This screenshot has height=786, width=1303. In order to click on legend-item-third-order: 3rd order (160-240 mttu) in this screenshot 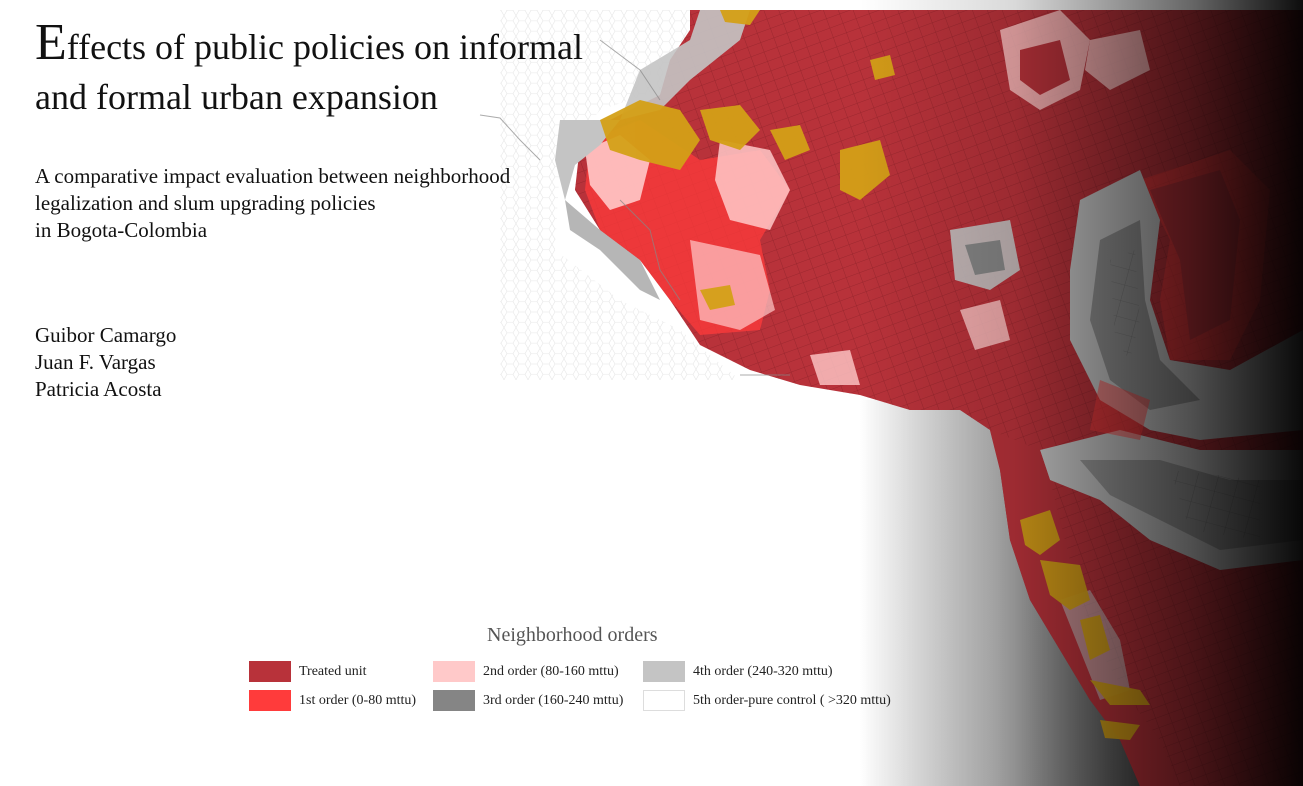, I will do `click(528, 700)`.